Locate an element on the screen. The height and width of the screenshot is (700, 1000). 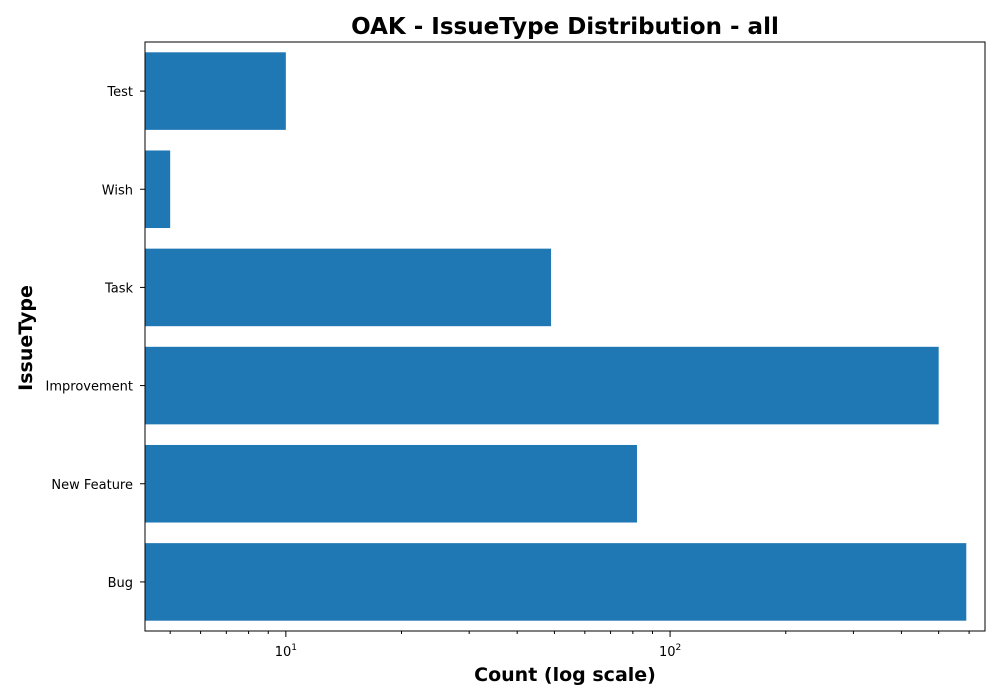
bar-test is located at coordinates (215, 91).